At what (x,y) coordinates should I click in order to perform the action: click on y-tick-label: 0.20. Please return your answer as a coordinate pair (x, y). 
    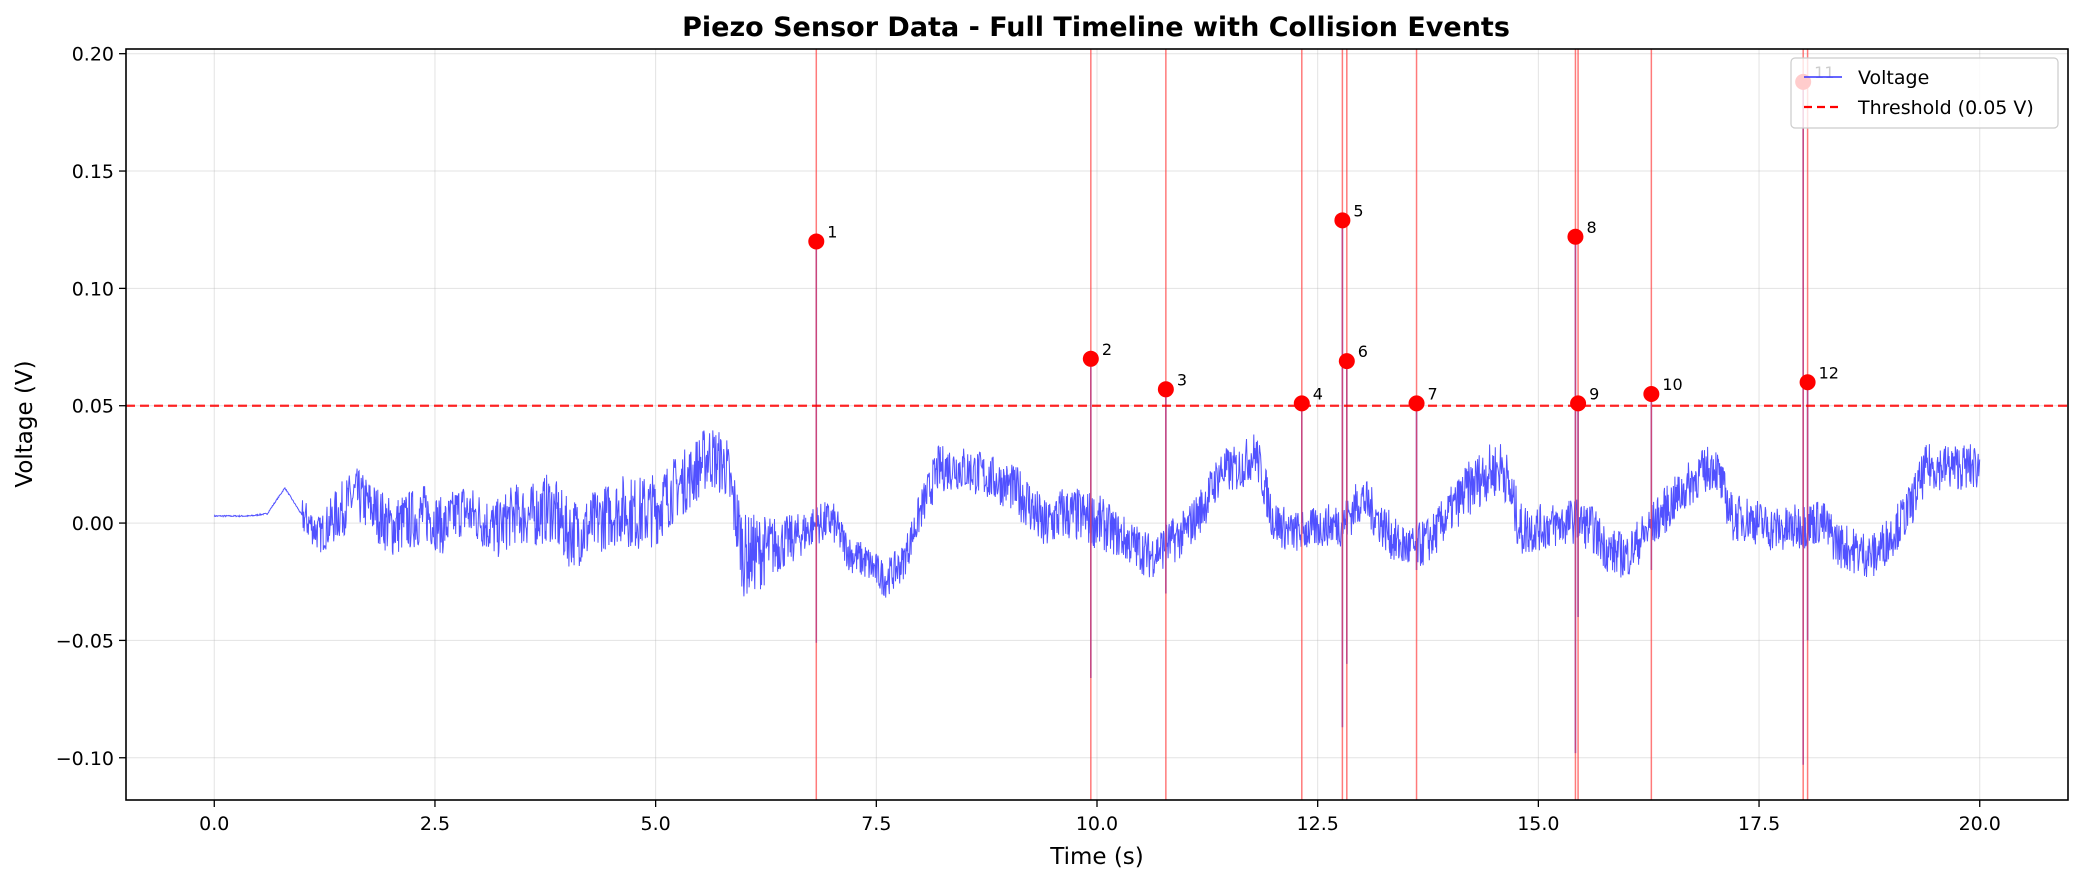
    Looking at the image, I should click on (93, 55).